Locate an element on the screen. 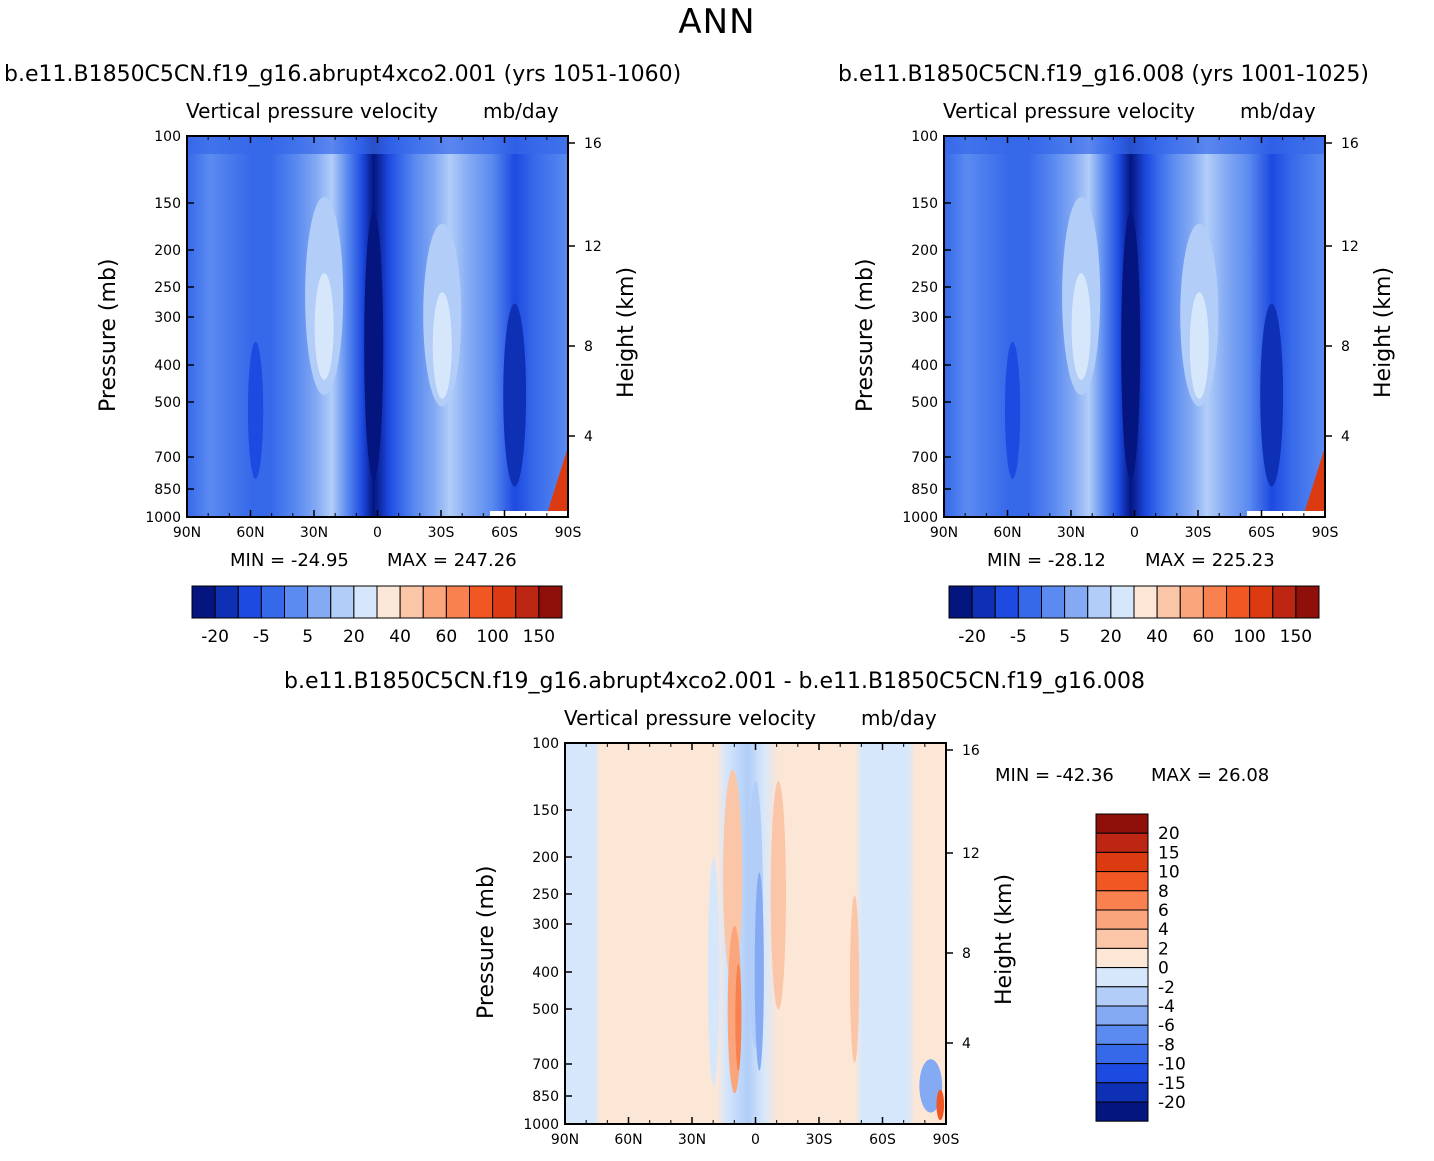 The height and width of the screenshot is (1161, 1434). cb-diff-label: 2 is located at coordinates (1163, 949).